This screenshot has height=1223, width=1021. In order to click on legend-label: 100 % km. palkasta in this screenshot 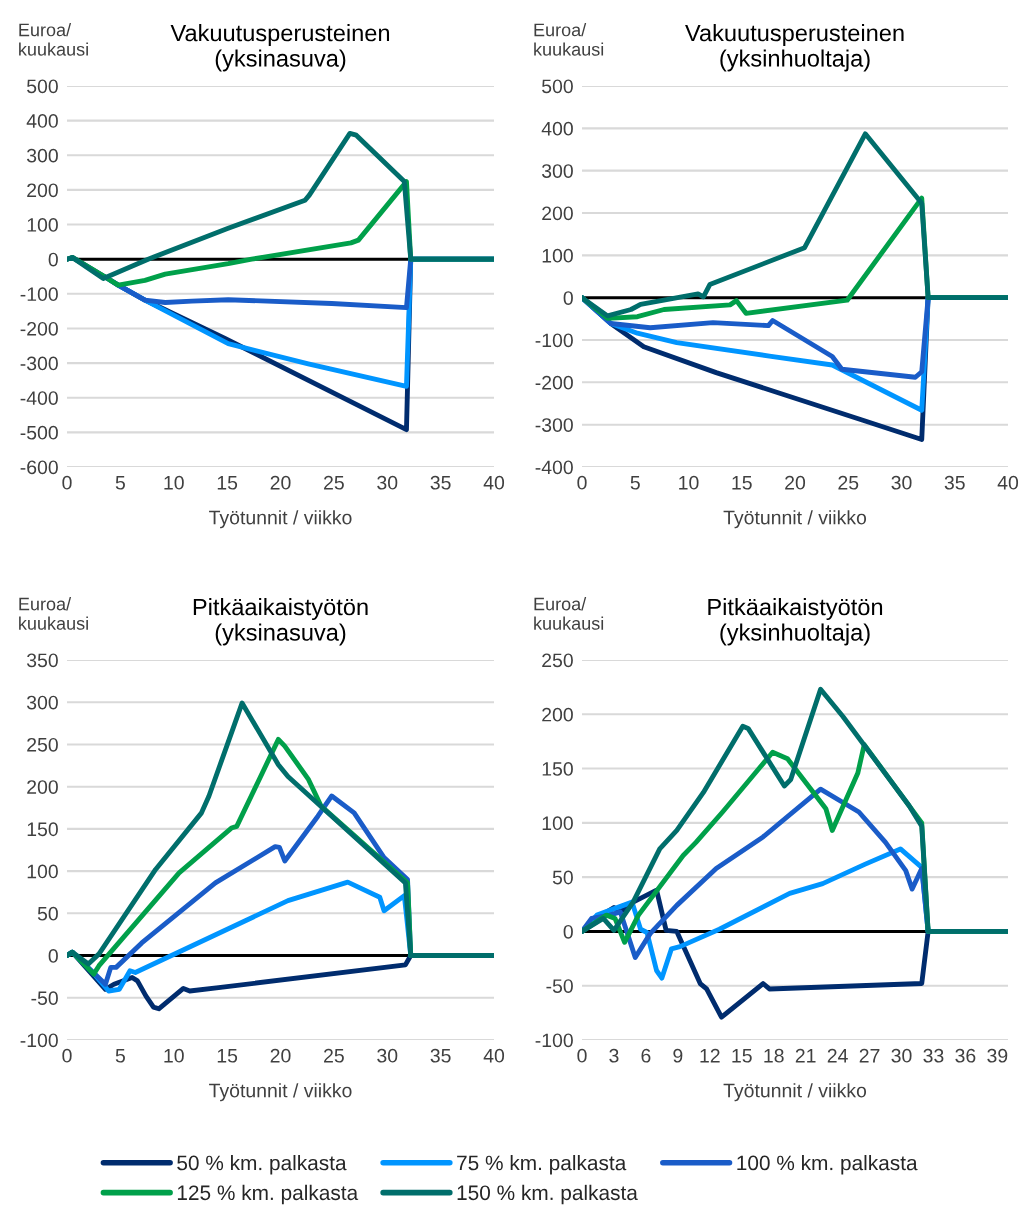, I will do `click(827, 1164)`.